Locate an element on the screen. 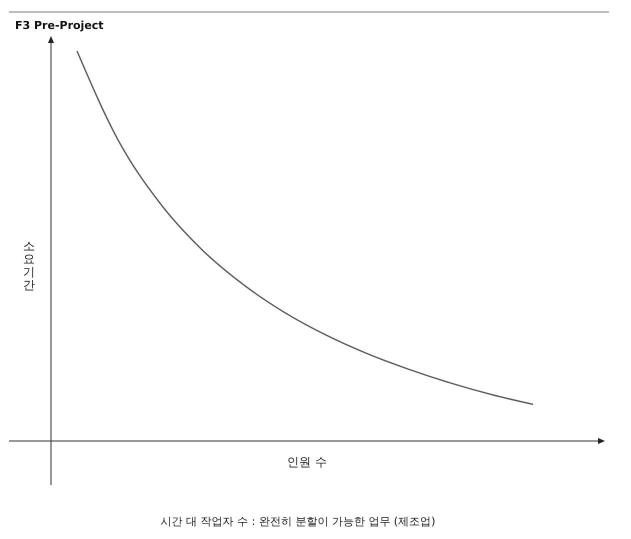 Image resolution: width=631 pixels, height=539 pixels. text: 시간 대 작업자 수 : 완전히 분할이 가능한 업무 (제조업) is located at coordinates (298, 521).